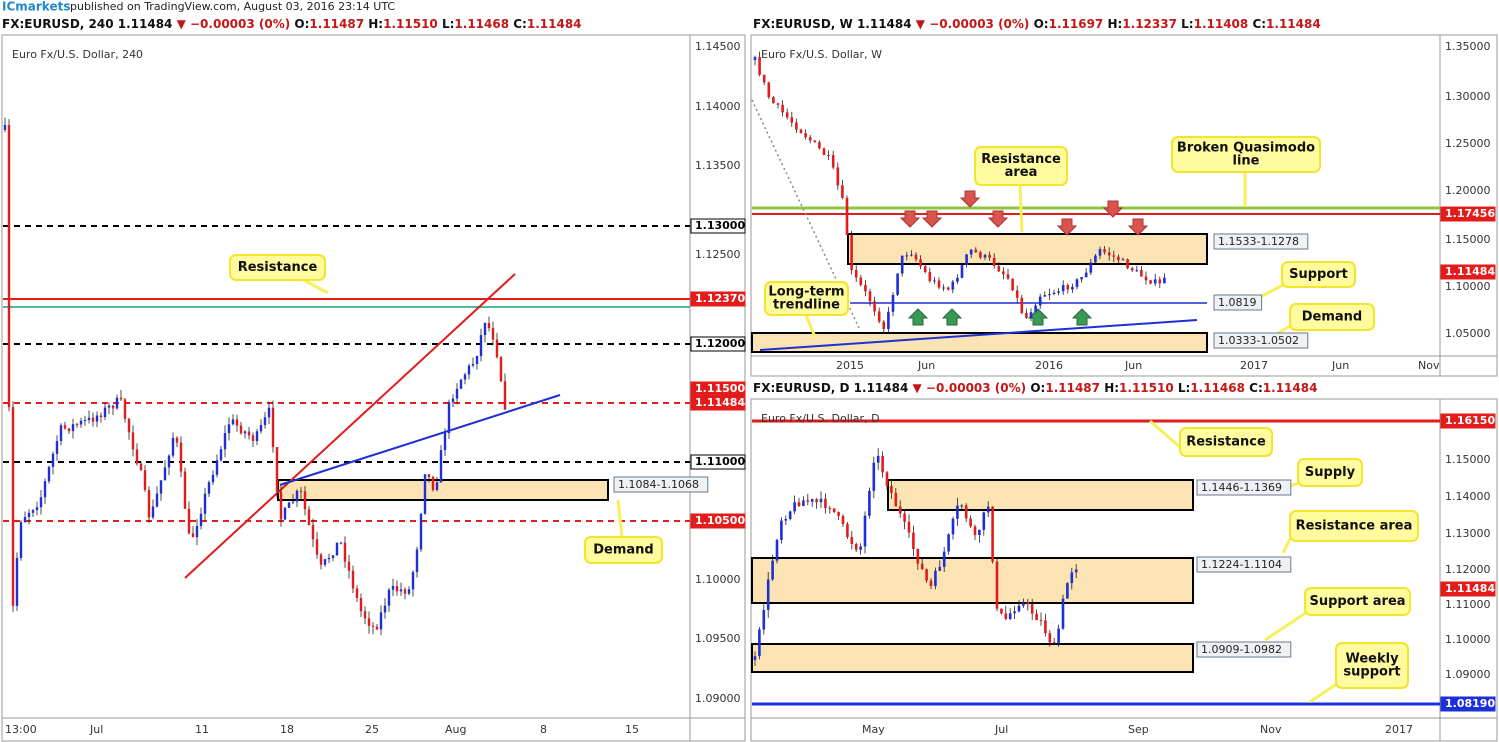  I want to click on price-label: 1.35000, so click(1468, 46).